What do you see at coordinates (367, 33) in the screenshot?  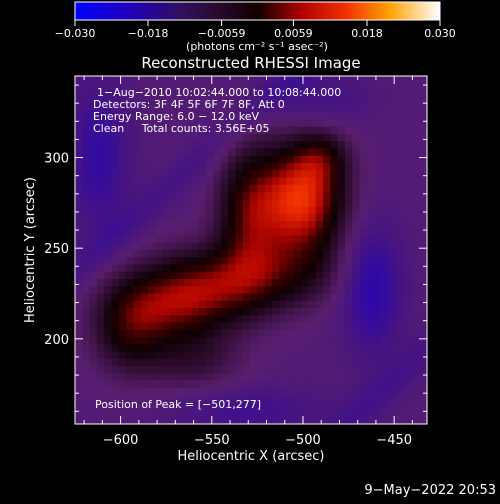 I see `colorbar-tick-label: 0.018` at bounding box center [367, 33].